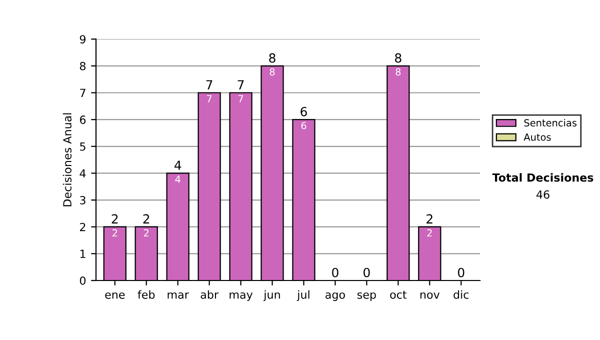 The width and height of the screenshot is (600, 340). I want to click on x-tick-label: dic, so click(461, 294).